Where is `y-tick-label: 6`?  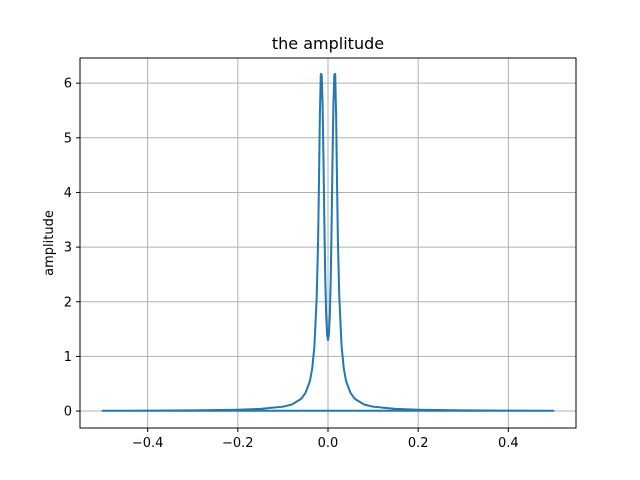 y-tick-label: 6 is located at coordinates (68, 84).